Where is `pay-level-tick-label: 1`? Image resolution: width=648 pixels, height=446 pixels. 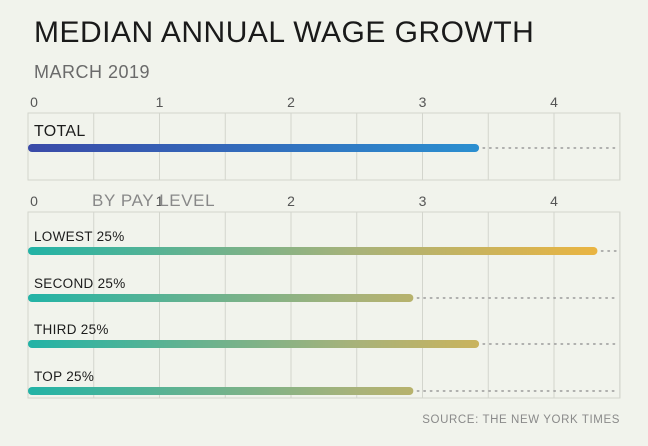
pay-level-tick-label: 1 is located at coordinates (160, 201).